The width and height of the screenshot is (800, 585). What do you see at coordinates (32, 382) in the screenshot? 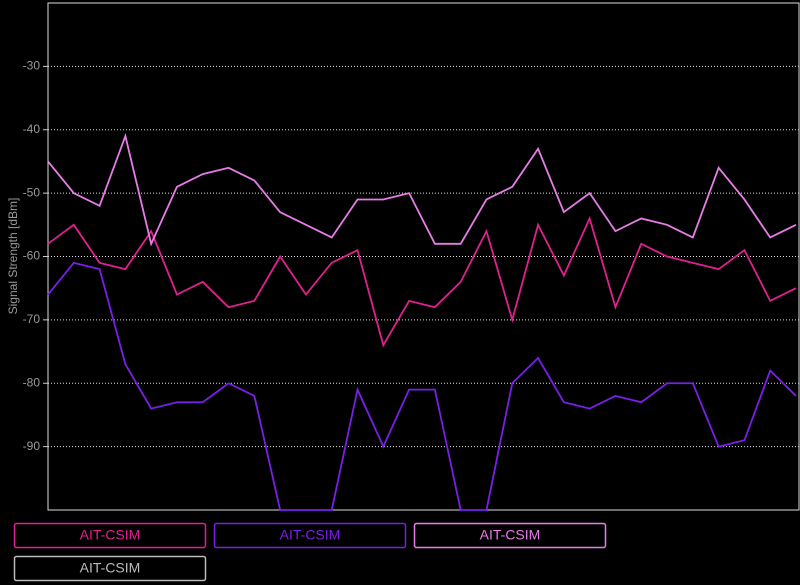
I see `y-tick-label: -80` at bounding box center [32, 382].